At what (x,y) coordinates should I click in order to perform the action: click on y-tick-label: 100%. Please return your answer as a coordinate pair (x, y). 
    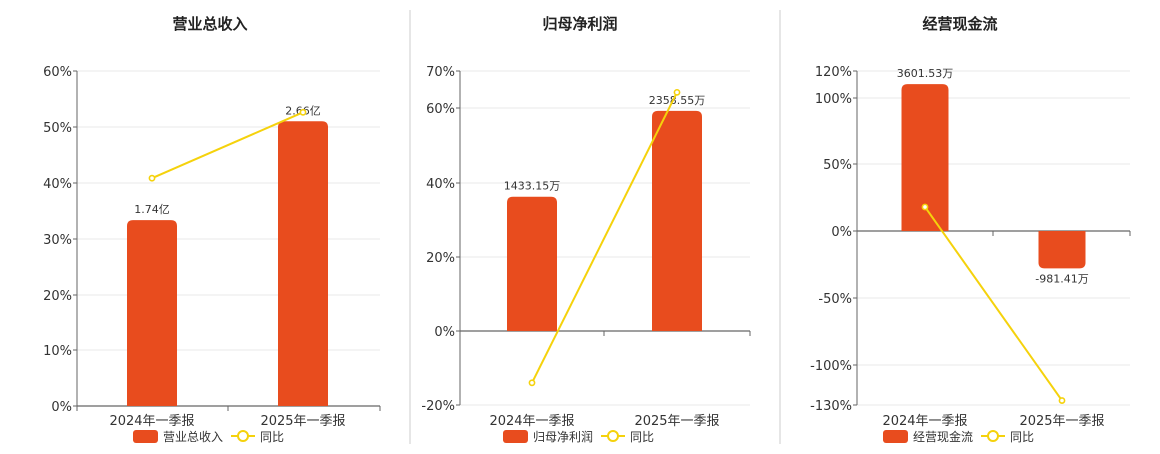
    Looking at the image, I should click on (833, 99).